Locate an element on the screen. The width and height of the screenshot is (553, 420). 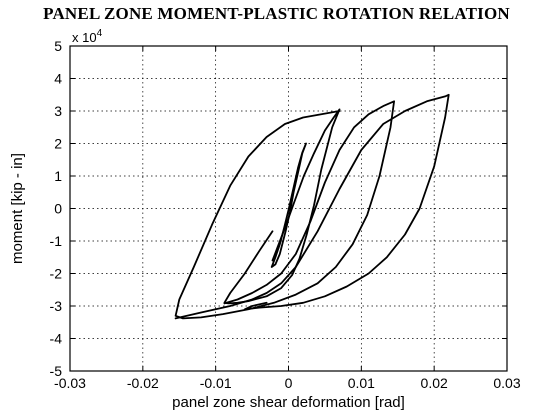
x-axis-label: panel zone shear deformation [rad] is located at coordinates (288, 402).